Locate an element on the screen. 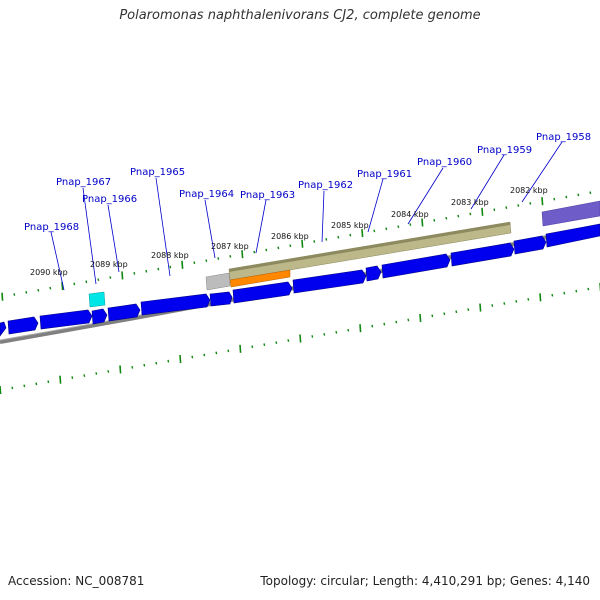 The image size is (600, 600). gene-label: Pnap_1962 is located at coordinates (325, 185).